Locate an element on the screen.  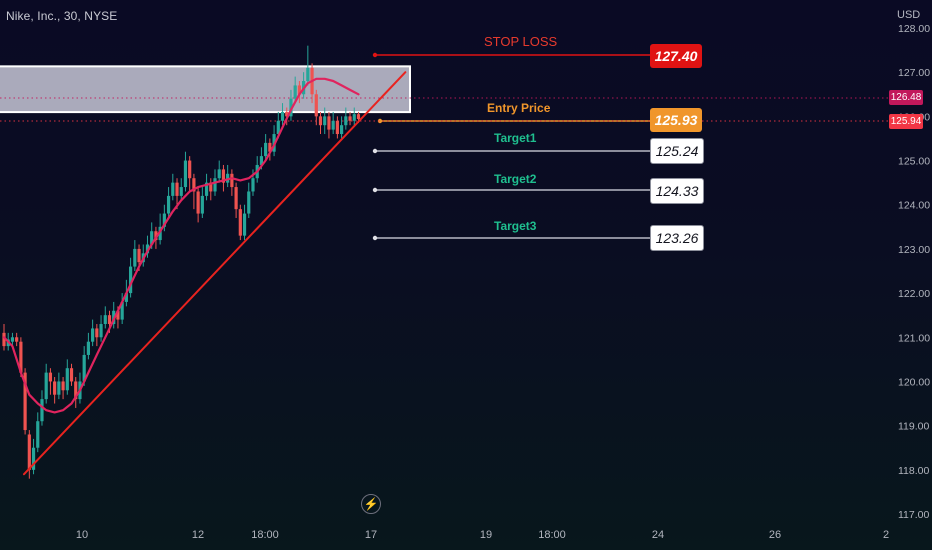
y-tick-label: 128.00 is located at coordinates (914, 29).